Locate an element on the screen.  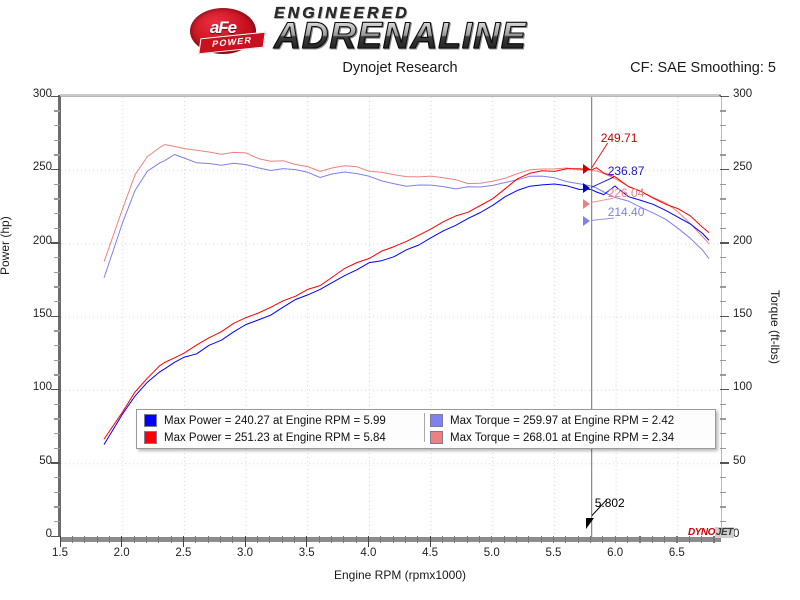
legend-item-max-power-blue: Max Power = 240.27 at Engine RPM = 5.99 is located at coordinates (283, 420).